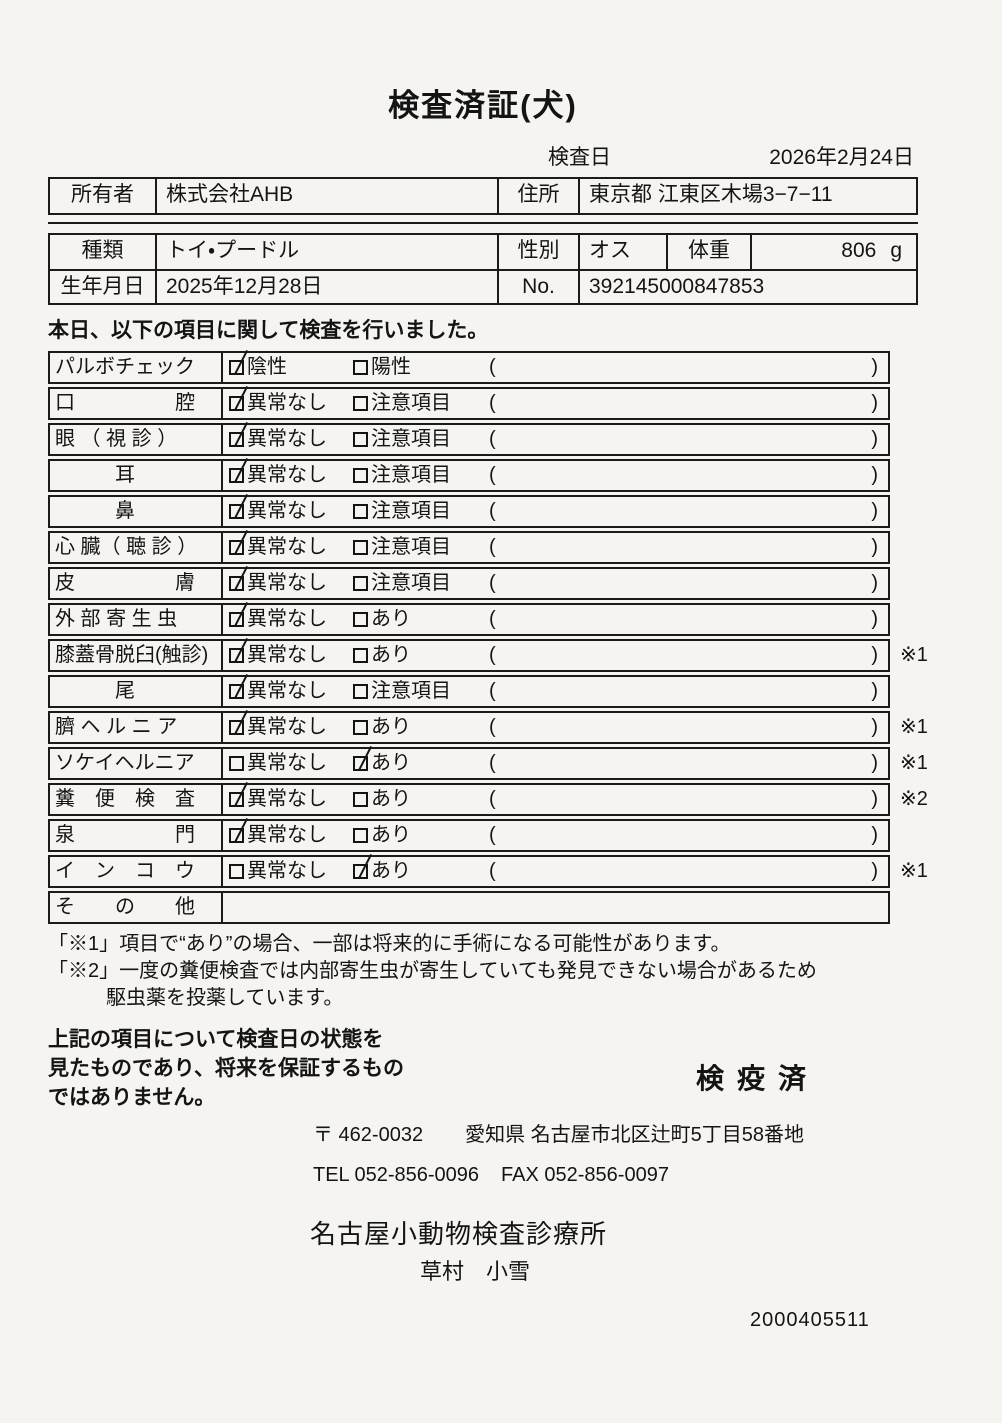 The height and width of the screenshot is (1423, 1002). I want to click on weight-label: 体重, so click(710, 252).